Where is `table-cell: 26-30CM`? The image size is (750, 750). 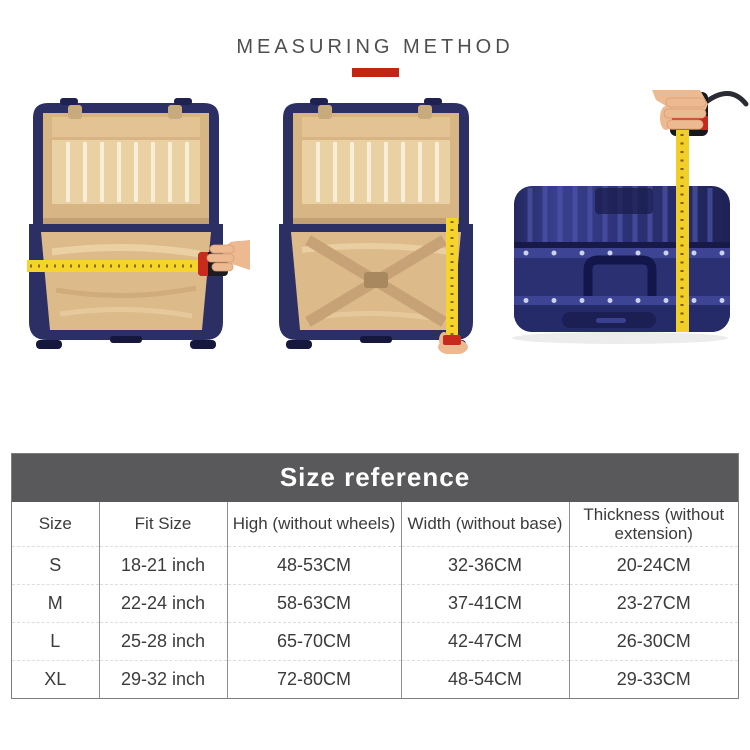
table-cell: 26-30CM is located at coordinates (653, 641).